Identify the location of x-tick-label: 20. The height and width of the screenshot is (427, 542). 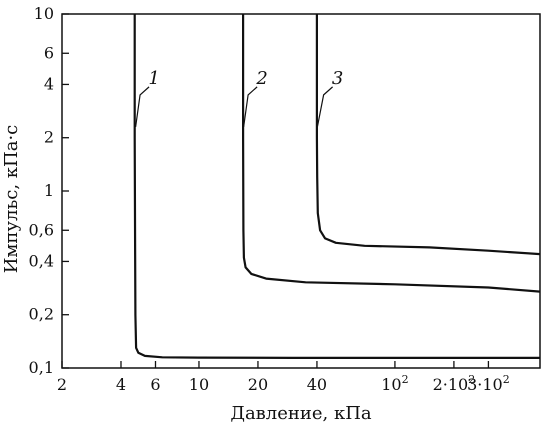
(258, 384).